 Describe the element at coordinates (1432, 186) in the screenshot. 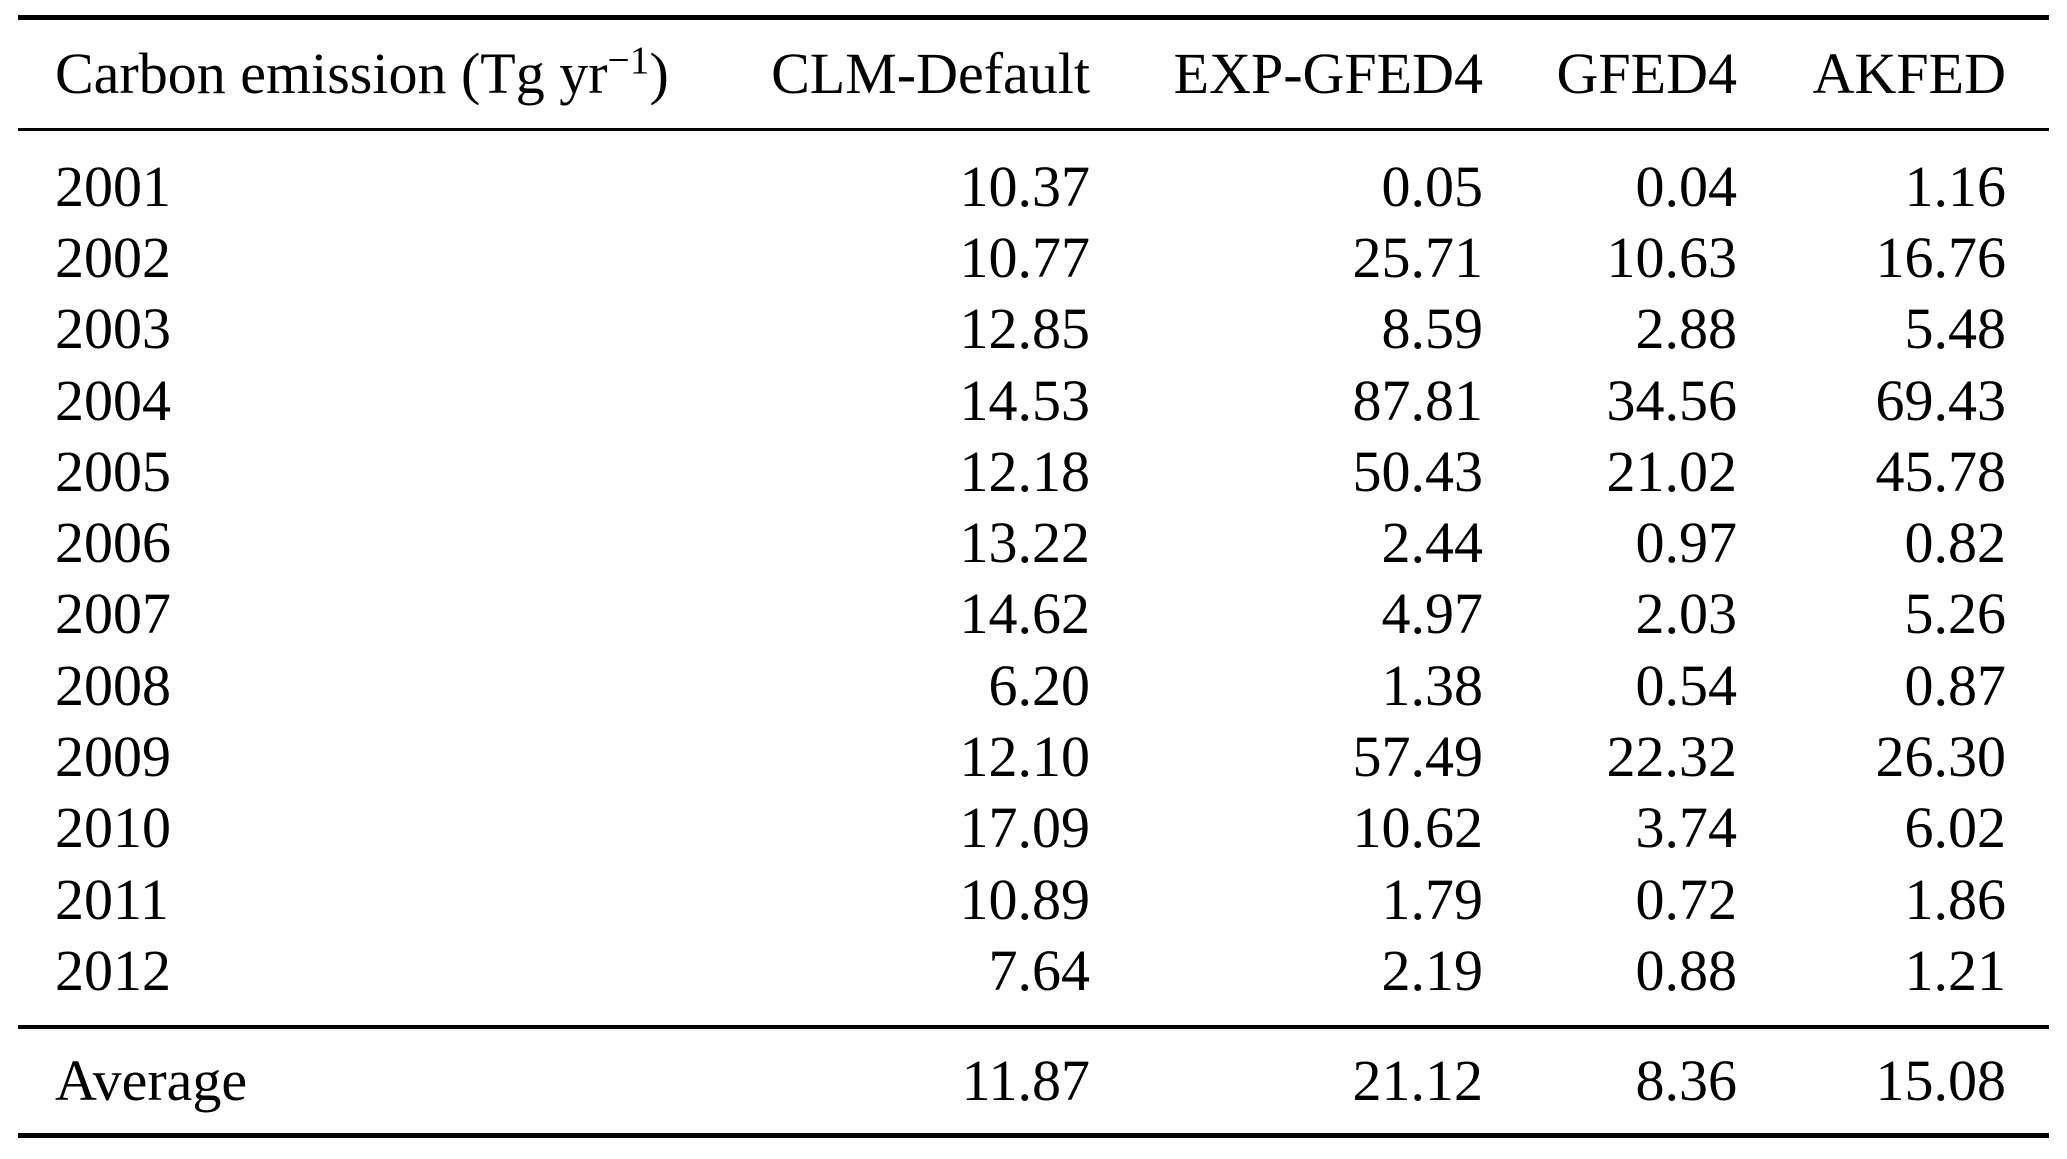

I see `cell-value: 0.05` at that location.